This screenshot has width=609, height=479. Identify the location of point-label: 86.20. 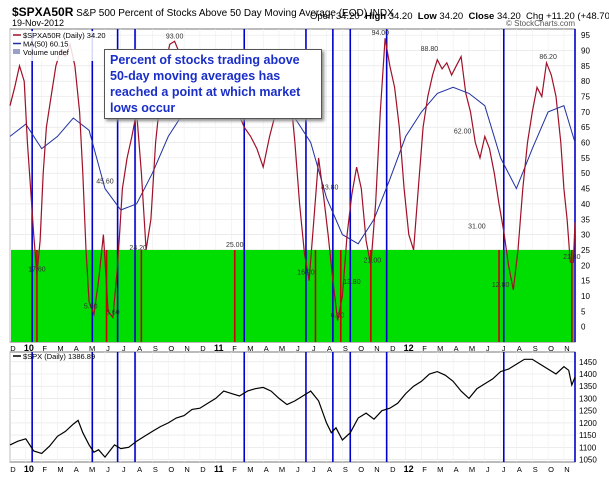
(548, 57).